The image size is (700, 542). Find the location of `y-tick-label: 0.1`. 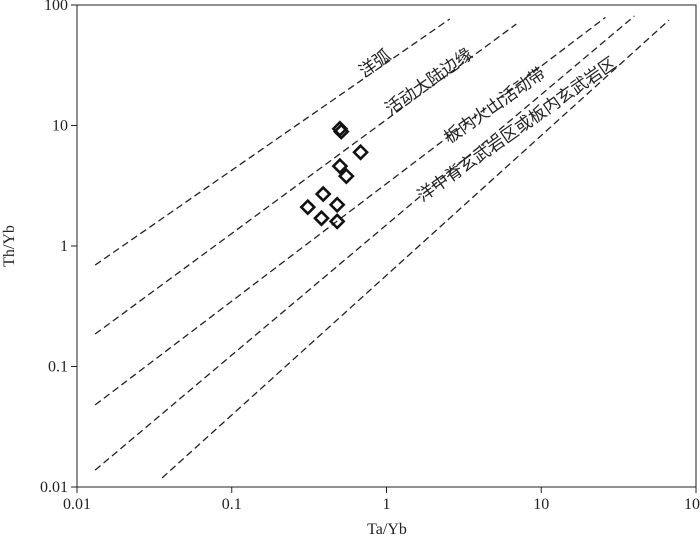

y-tick-label: 0.1 is located at coordinates (58, 367).